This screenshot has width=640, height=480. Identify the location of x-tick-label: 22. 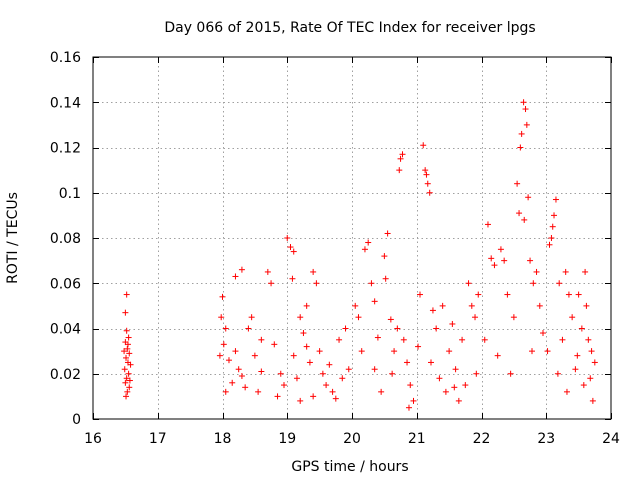
(482, 439).